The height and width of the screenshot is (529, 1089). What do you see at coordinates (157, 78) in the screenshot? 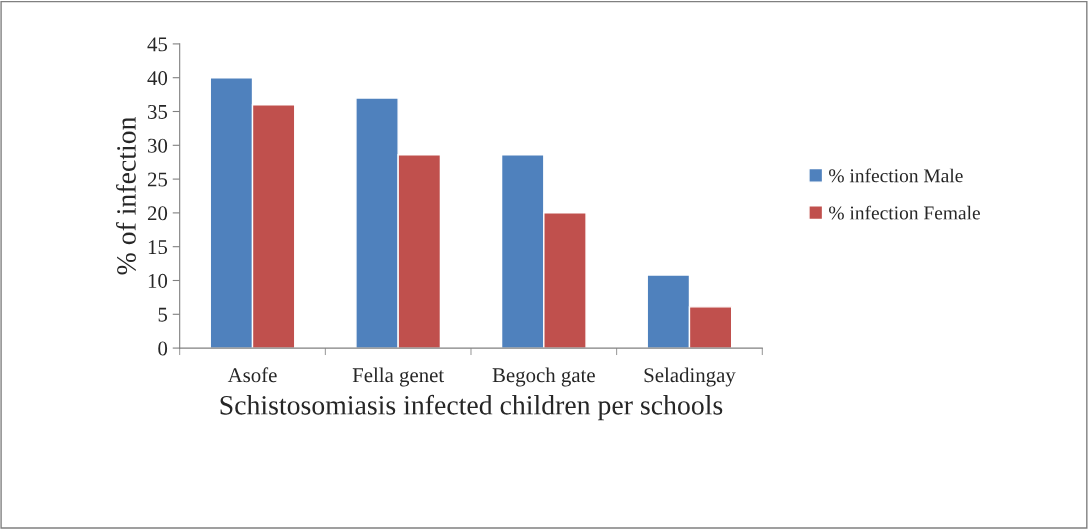
I see `y-tick-label: 40` at bounding box center [157, 78].